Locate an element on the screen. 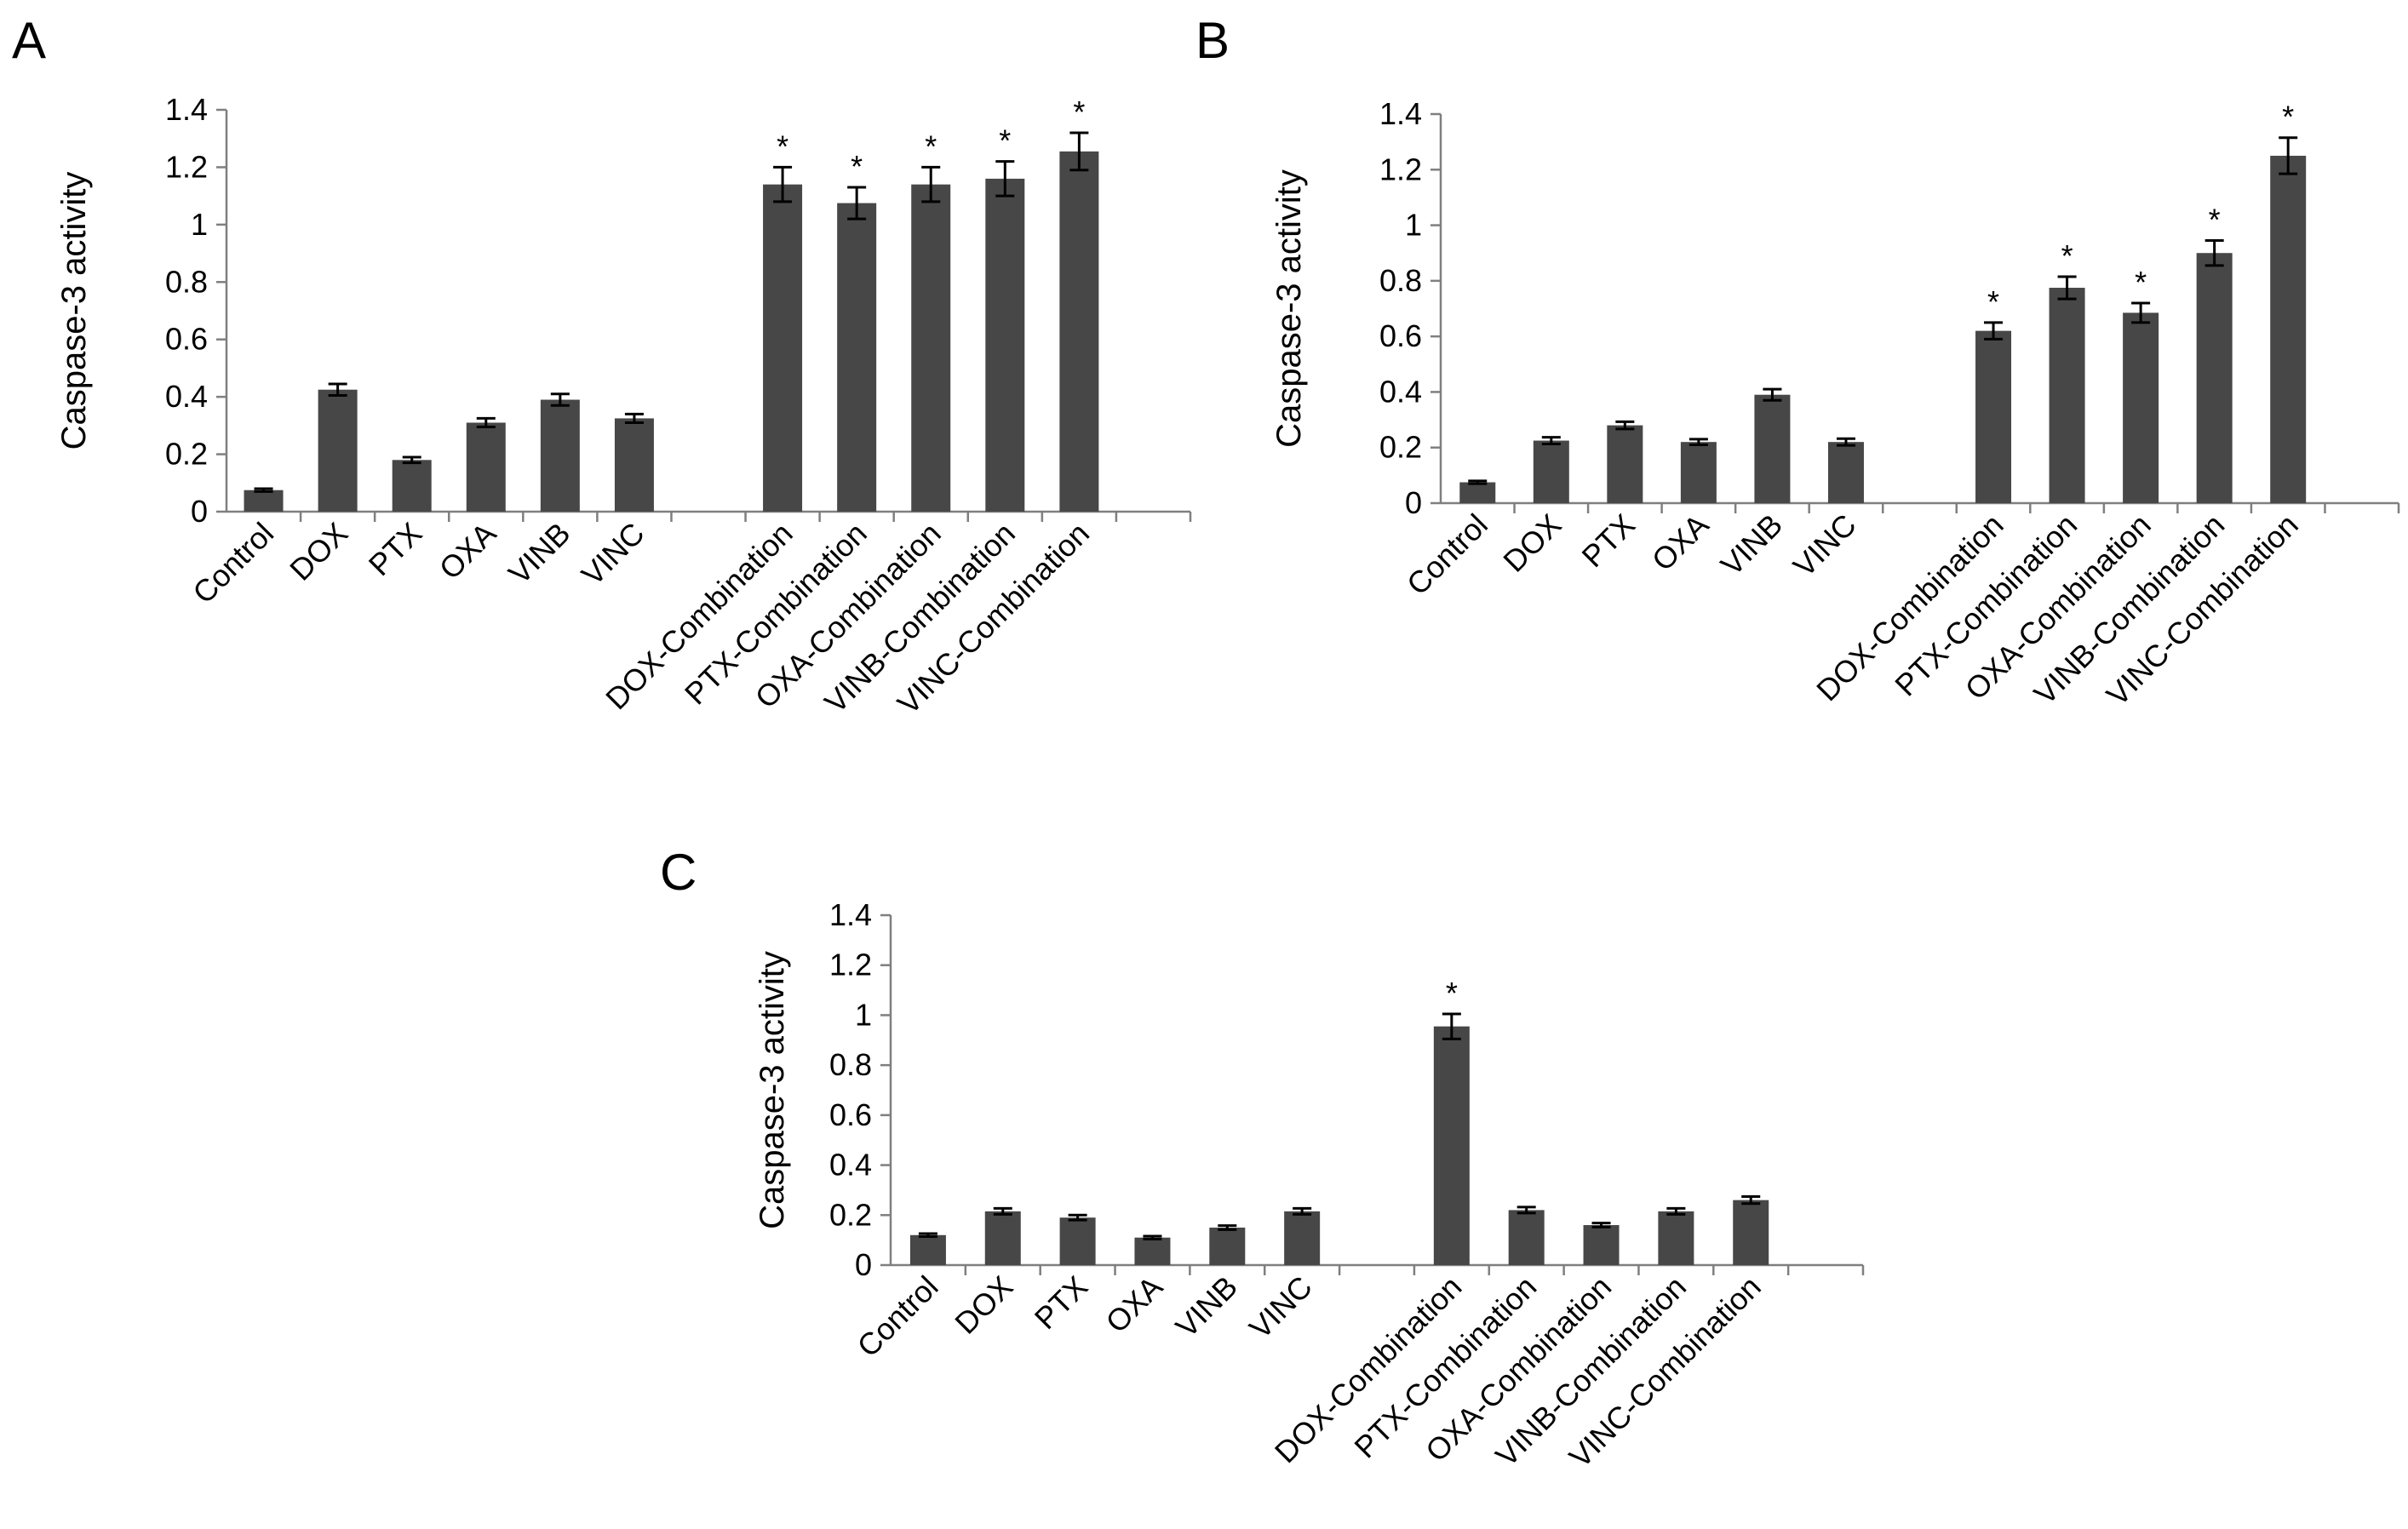 The image size is (2408, 1529). panel-letter: A is located at coordinates (29, 40).